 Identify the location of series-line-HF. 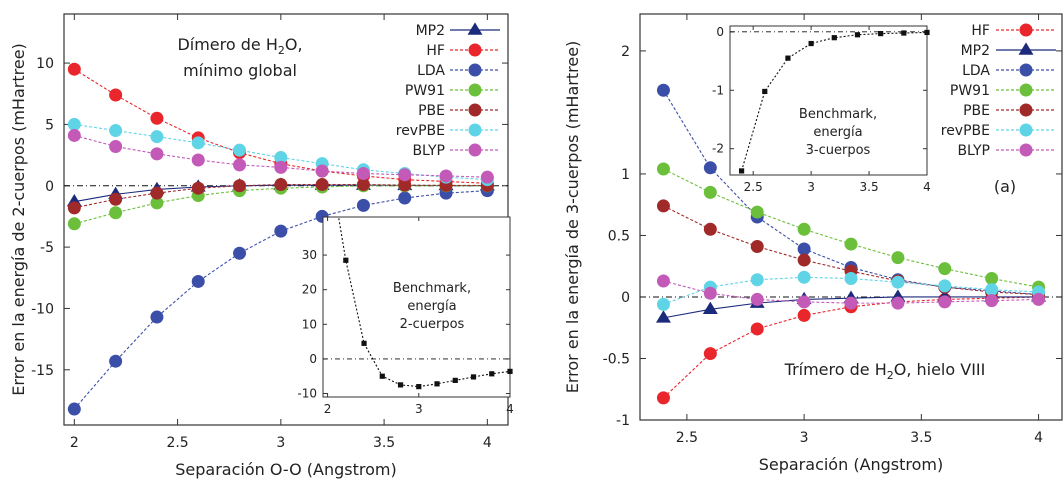
(281, 126).